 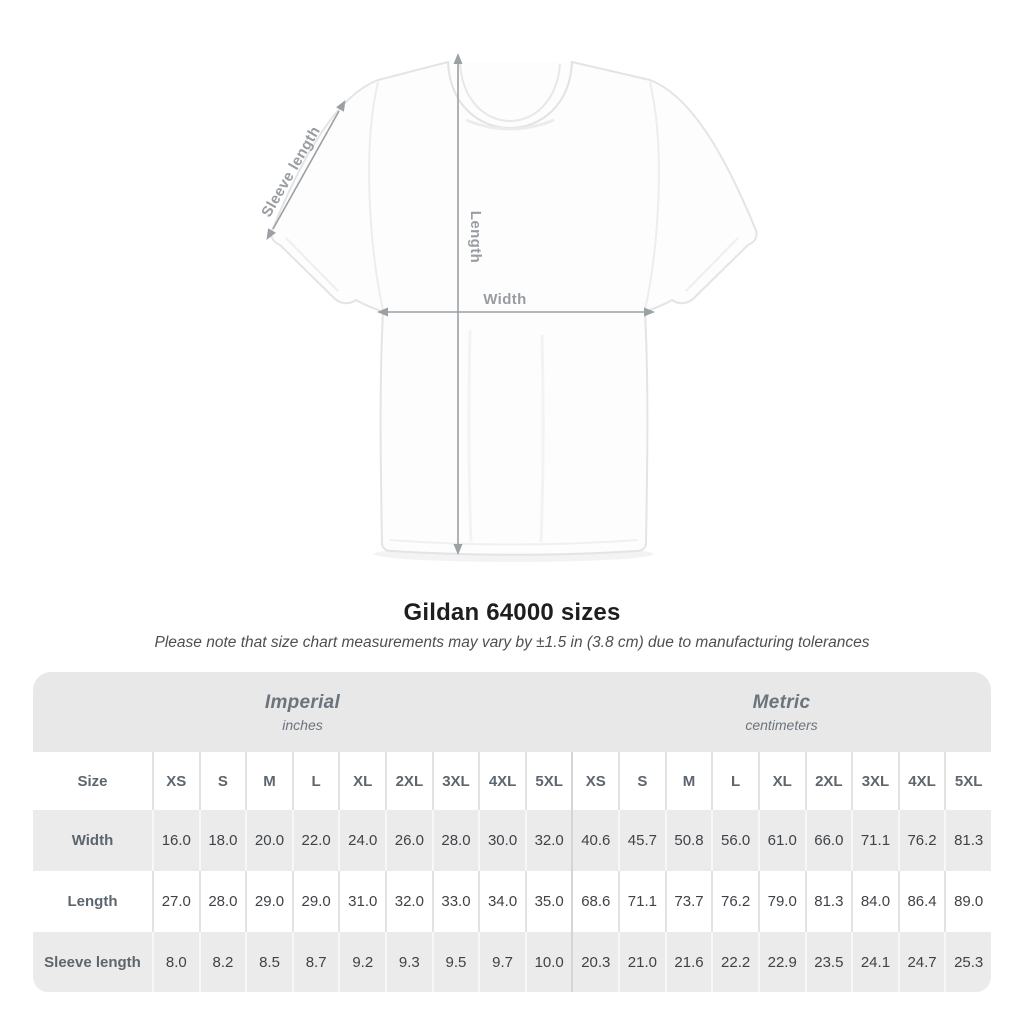 What do you see at coordinates (458, 304) in the screenshot?
I see `length-arrow` at bounding box center [458, 304].